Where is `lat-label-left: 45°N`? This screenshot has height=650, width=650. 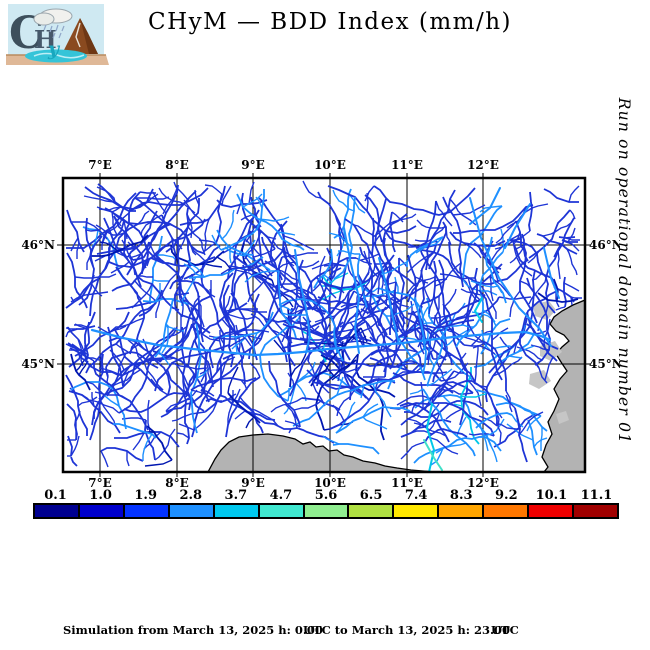 lat-label-left: 45°N is located at coordinates (38, 364).